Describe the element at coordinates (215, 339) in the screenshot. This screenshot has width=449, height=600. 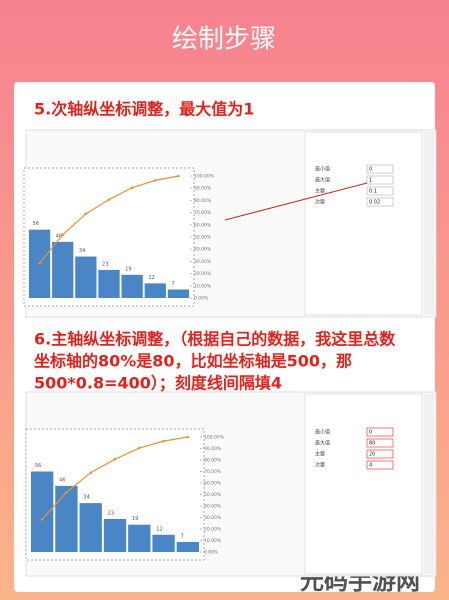
I see `step-text: 6.主轴纵坐标调整，（根据自己的数据，我这里总数` at that location.